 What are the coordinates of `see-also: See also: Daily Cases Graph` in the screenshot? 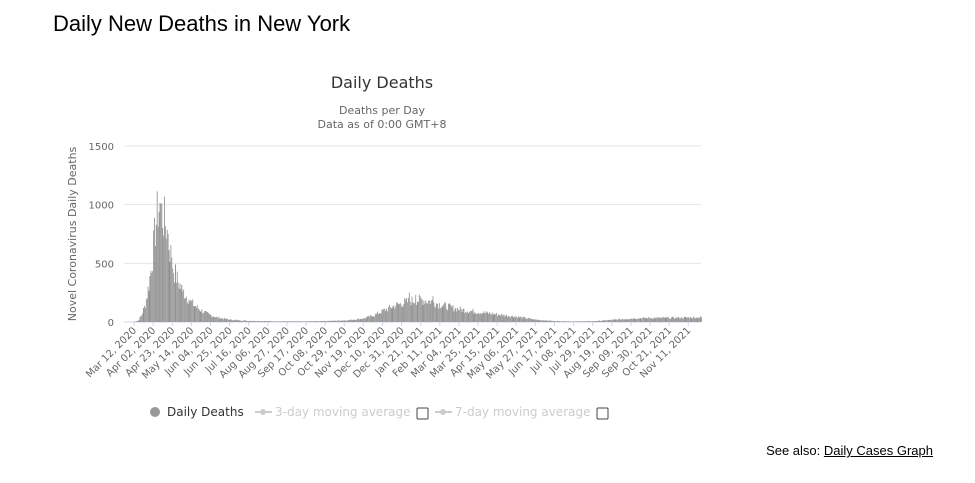 It's located at (849, 450).